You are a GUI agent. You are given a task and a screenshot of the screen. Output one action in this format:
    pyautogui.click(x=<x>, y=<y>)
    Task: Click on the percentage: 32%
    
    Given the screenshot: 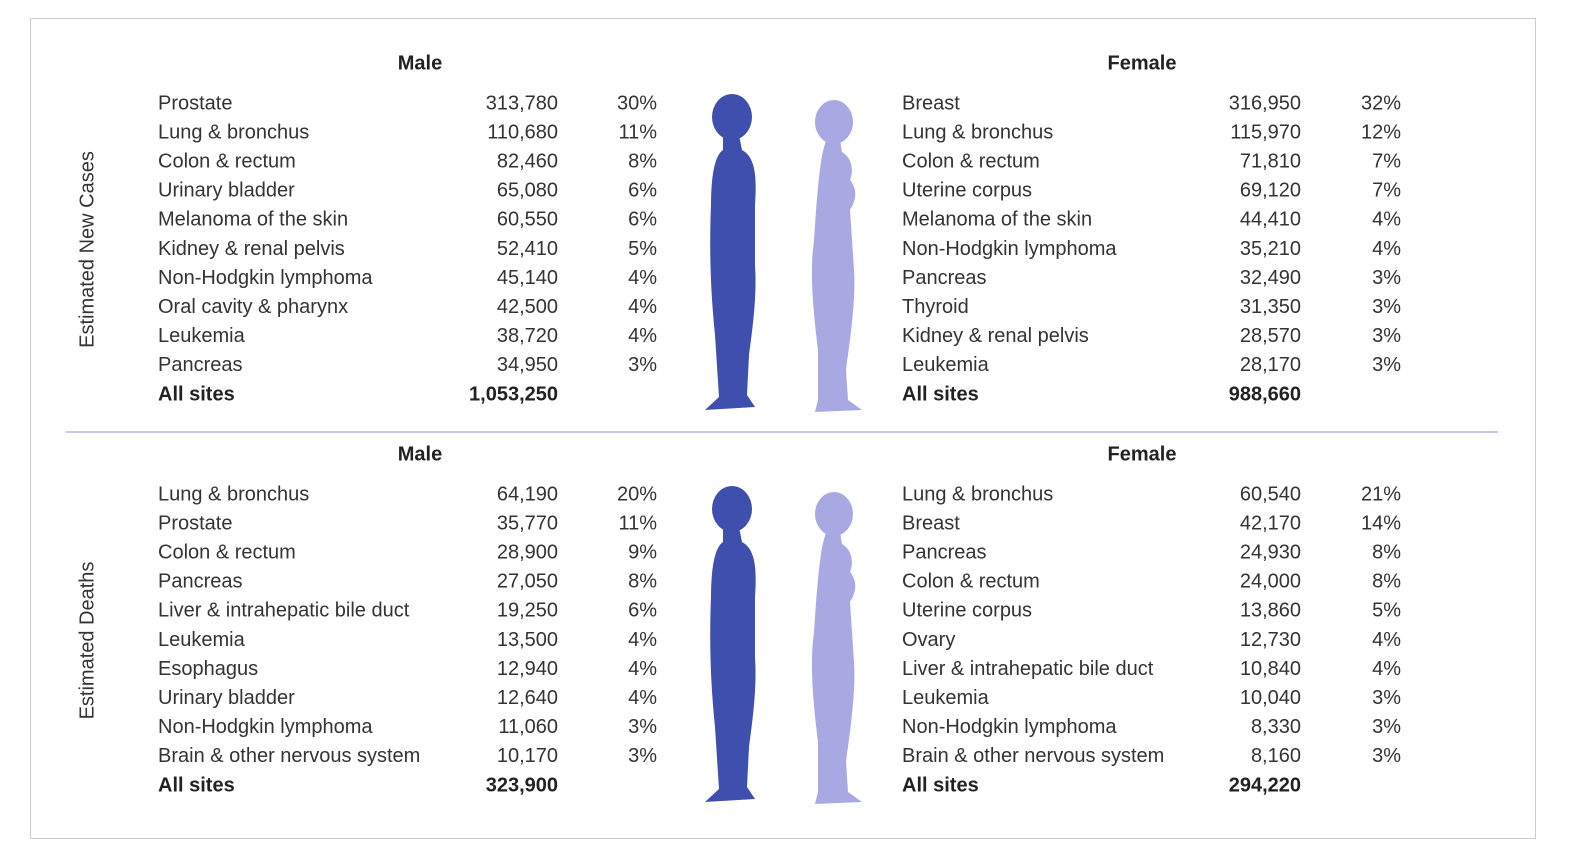 What is the action you would take?
    pyautogui.click(x=1381, y=103)
    